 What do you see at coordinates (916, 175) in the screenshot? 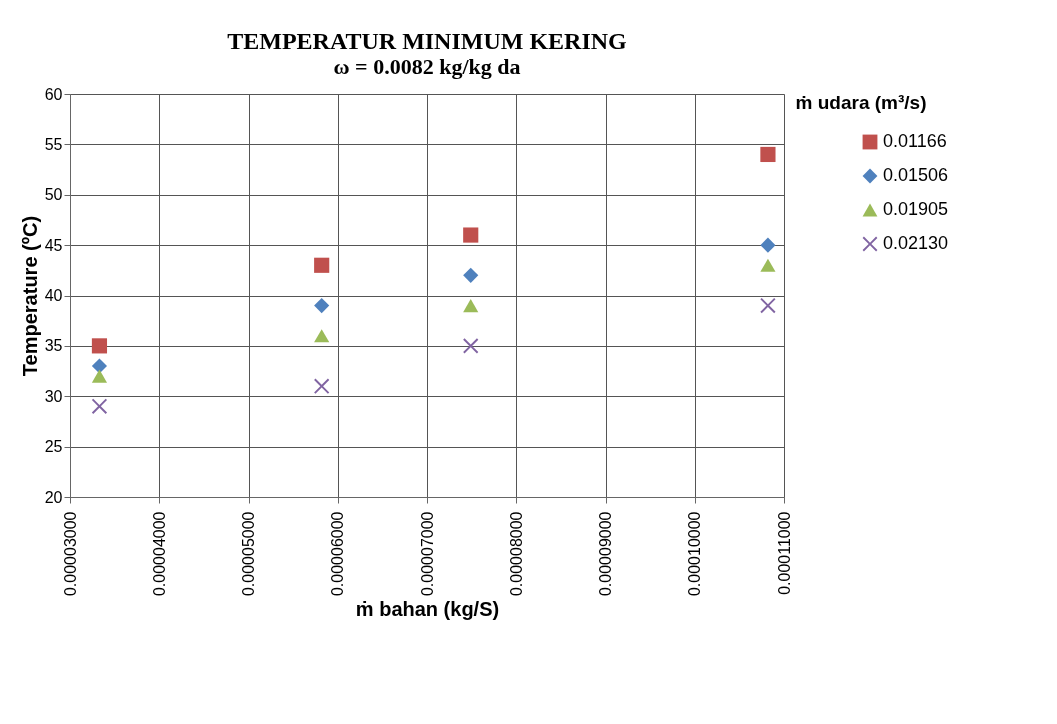
I see `legend-label: 0.01506` at bounding box center [916, 175].